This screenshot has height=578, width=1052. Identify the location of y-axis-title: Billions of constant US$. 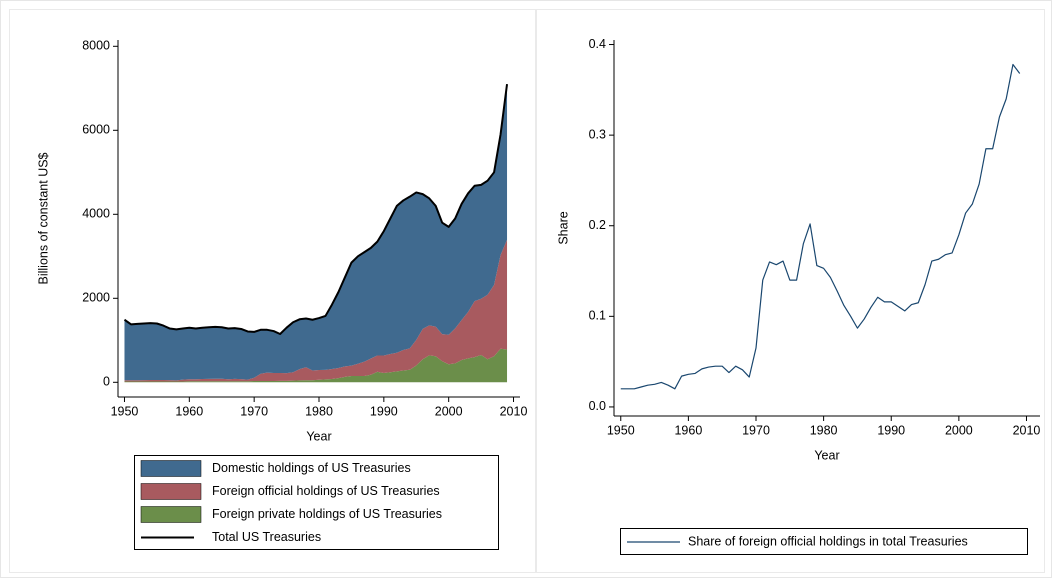
(43, 218).